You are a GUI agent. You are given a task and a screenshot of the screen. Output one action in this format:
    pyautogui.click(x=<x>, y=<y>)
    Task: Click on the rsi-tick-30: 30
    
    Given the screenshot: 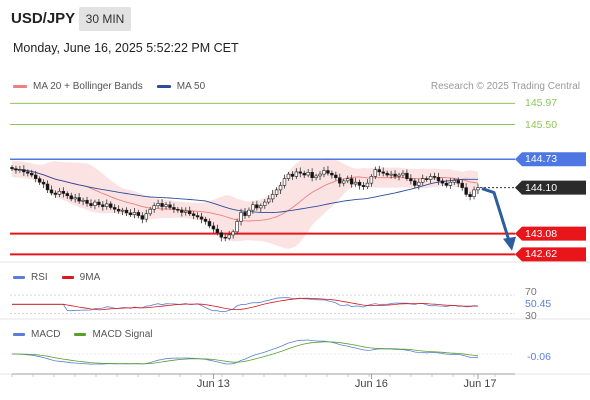 What is the action you would take?
    pyautogui.click(x=531, y=316)
    